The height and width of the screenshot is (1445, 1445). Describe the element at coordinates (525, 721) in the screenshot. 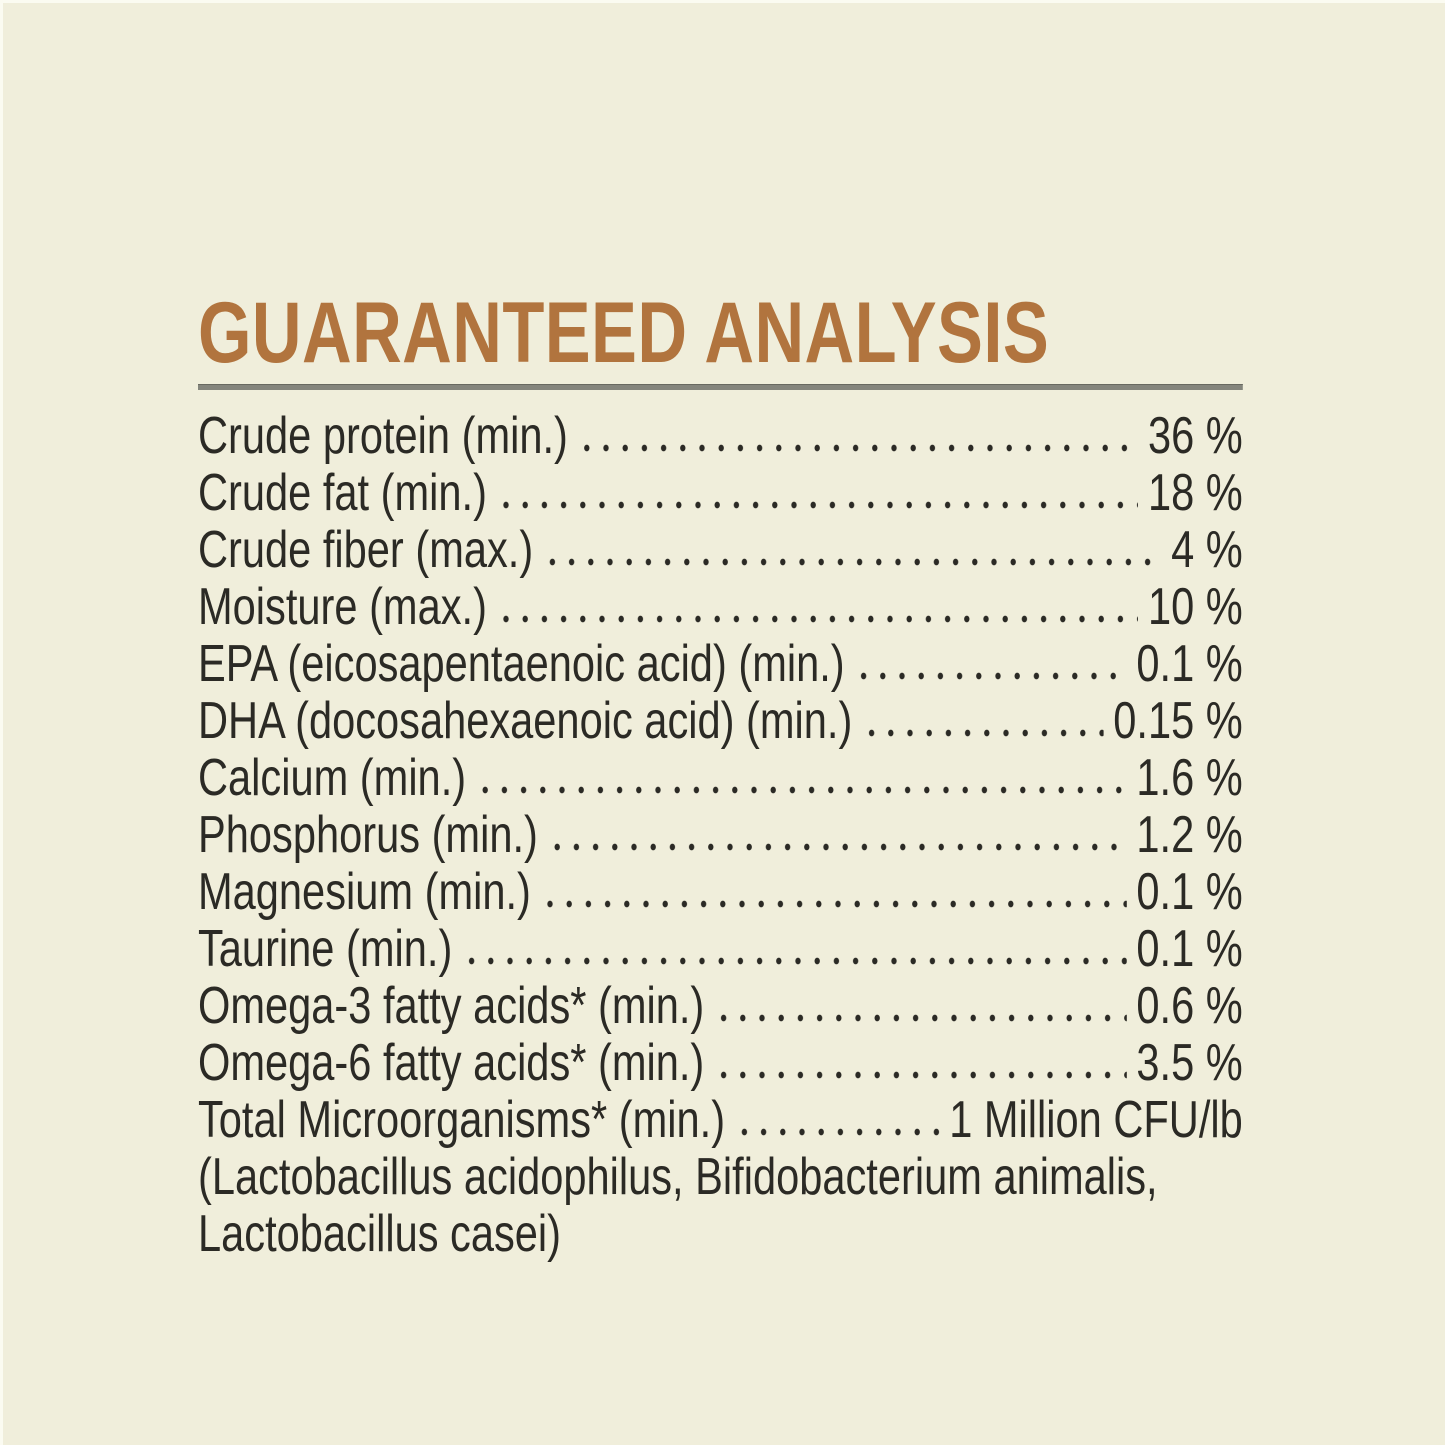

I see `nutrient-label: DHA (docosahexaenoic acid) (min.)` at that location.